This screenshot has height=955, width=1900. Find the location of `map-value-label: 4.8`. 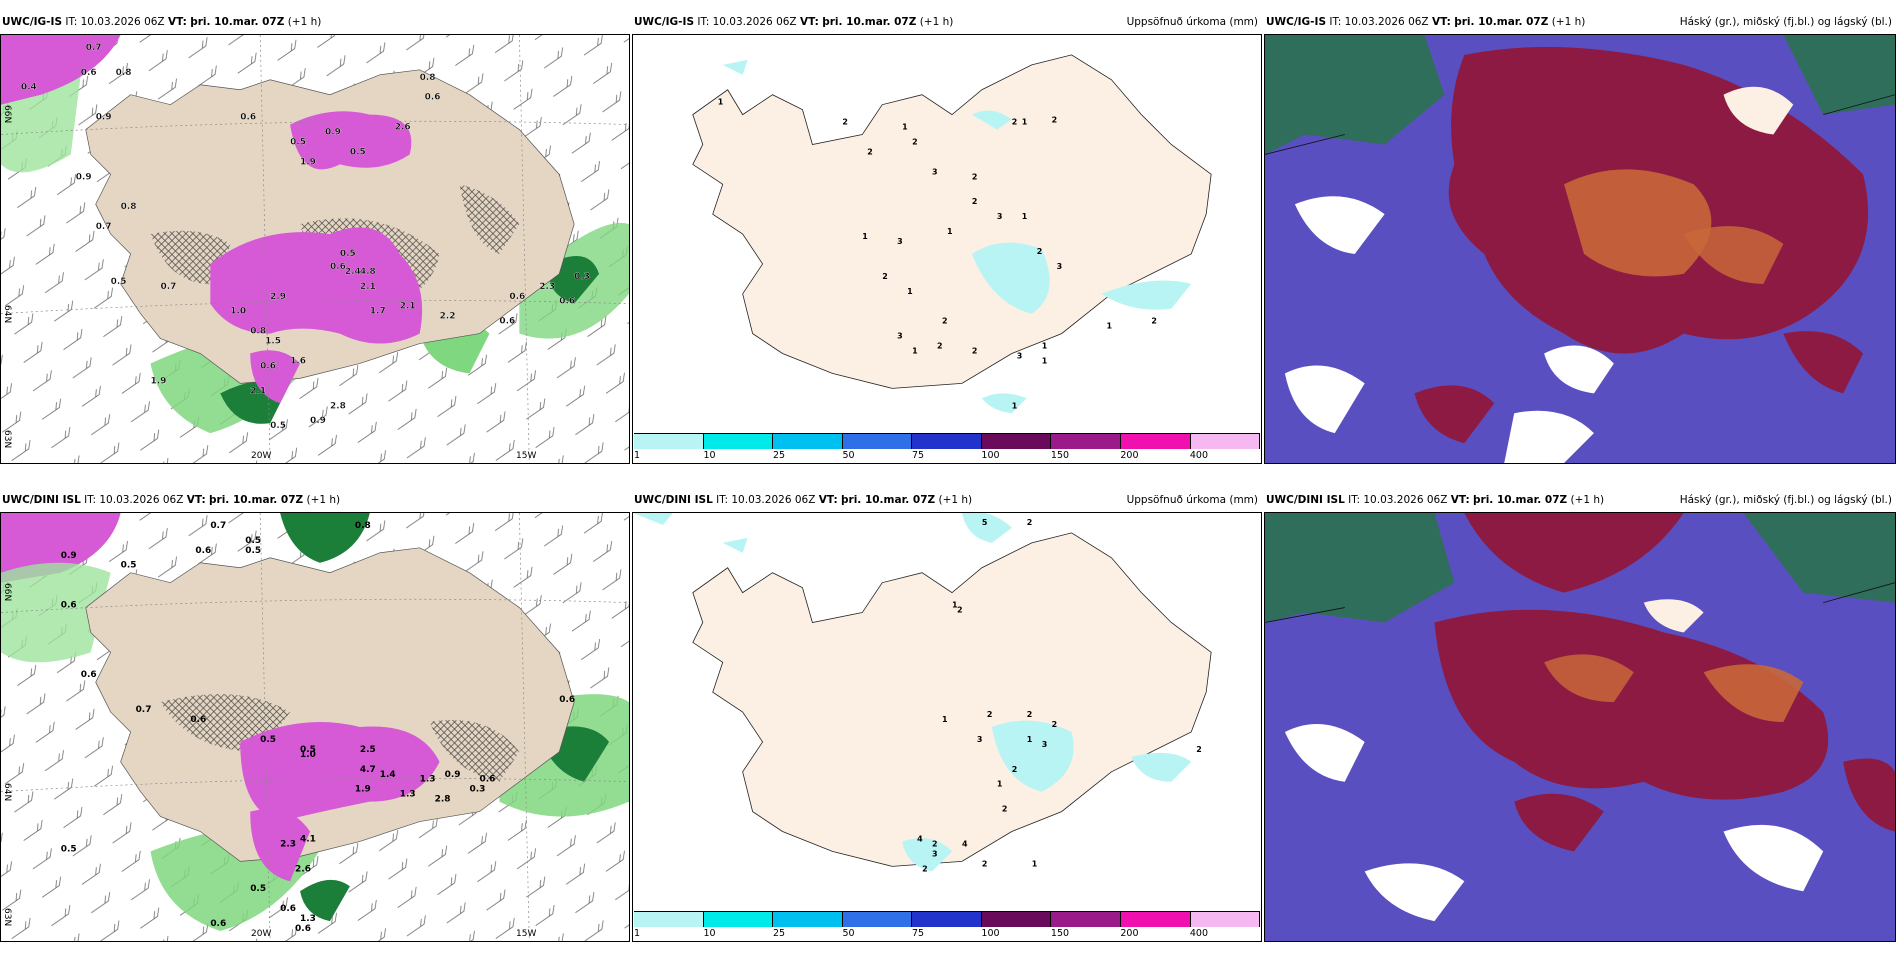

map-value-label: 4.8 is located at coordinates (368, 272).